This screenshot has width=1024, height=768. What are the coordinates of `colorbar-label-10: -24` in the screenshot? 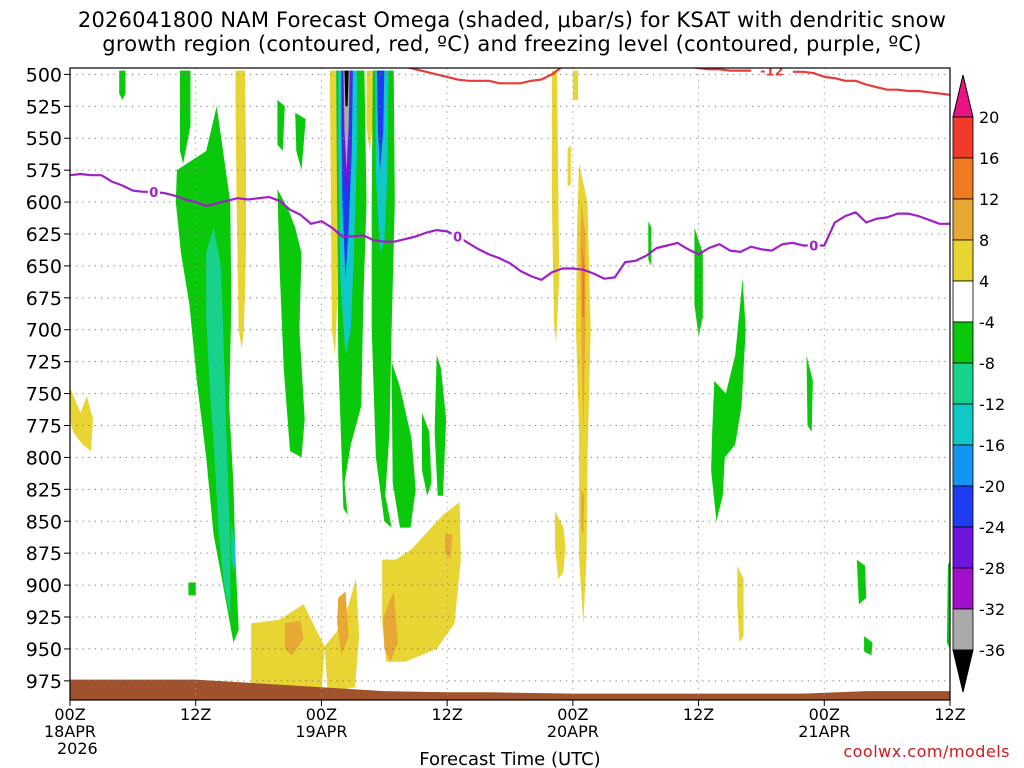 It's located at (992, 527).